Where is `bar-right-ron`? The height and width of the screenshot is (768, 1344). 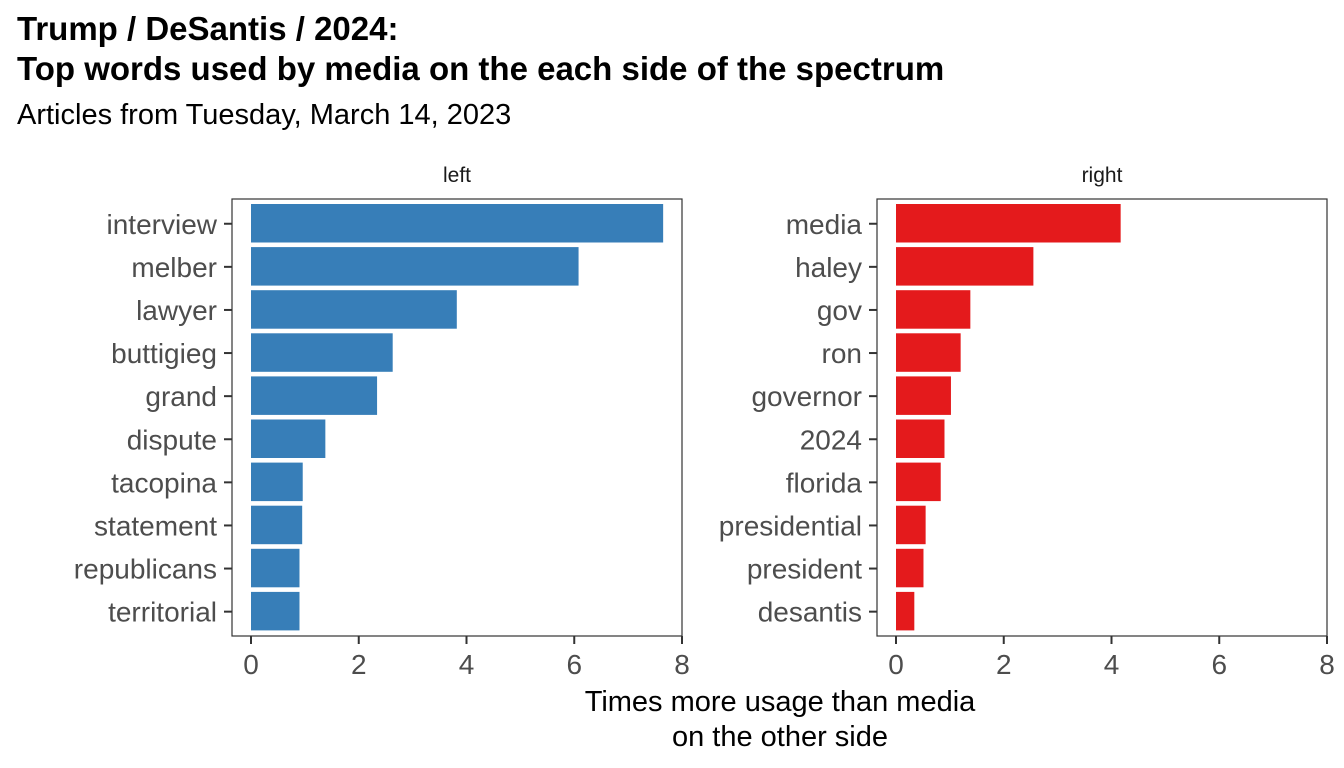
bar-right-ron is located at coordinates (928, 352).